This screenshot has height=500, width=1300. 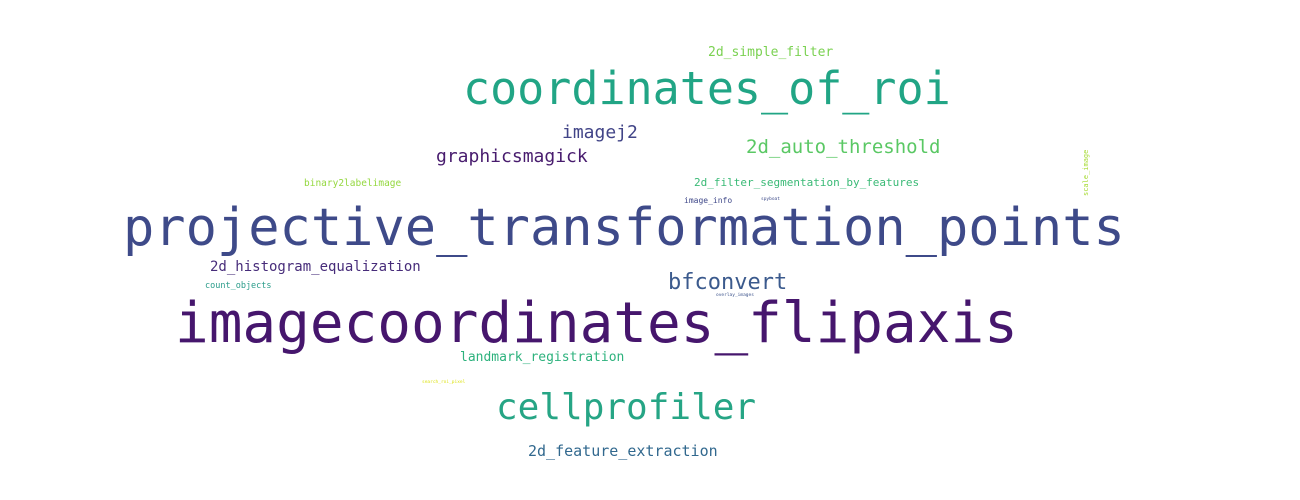 I want to click on word-binary2labelimage: binary2labelimage, so click(x=353, y=183).